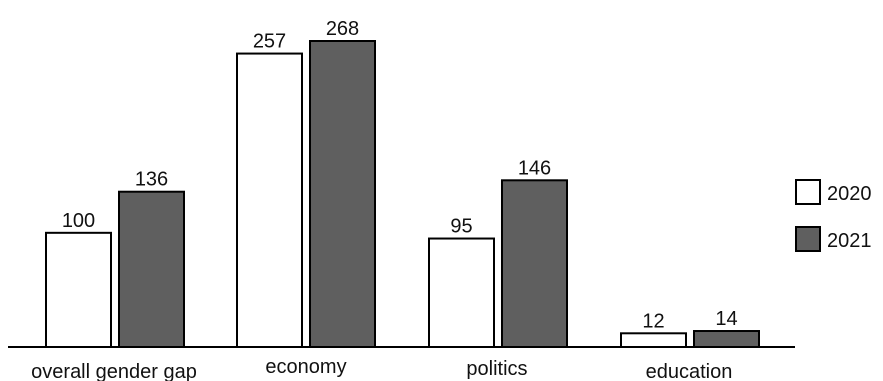  Describe the element at coordinates (151, 180) in the screenshot. I see `value-label-overall-gender-gap-2021: 136` at that location.